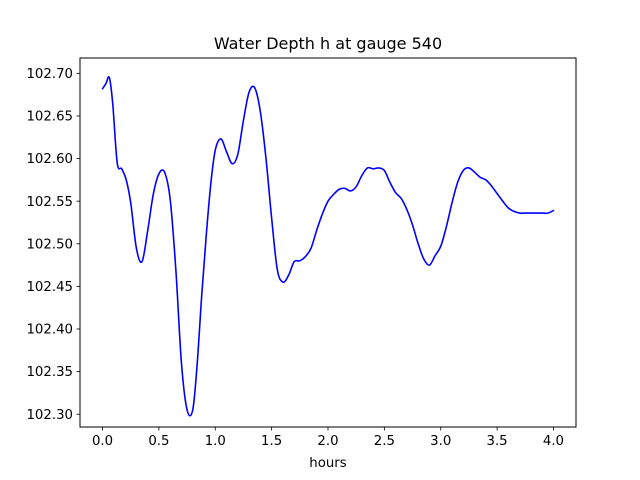 The width and height of the screenshot is (640, 480). What do you see at coordinates (49, 330) in the screenshot?
I see `y-tick-label: 102.40` at bounding box center [49, 330].